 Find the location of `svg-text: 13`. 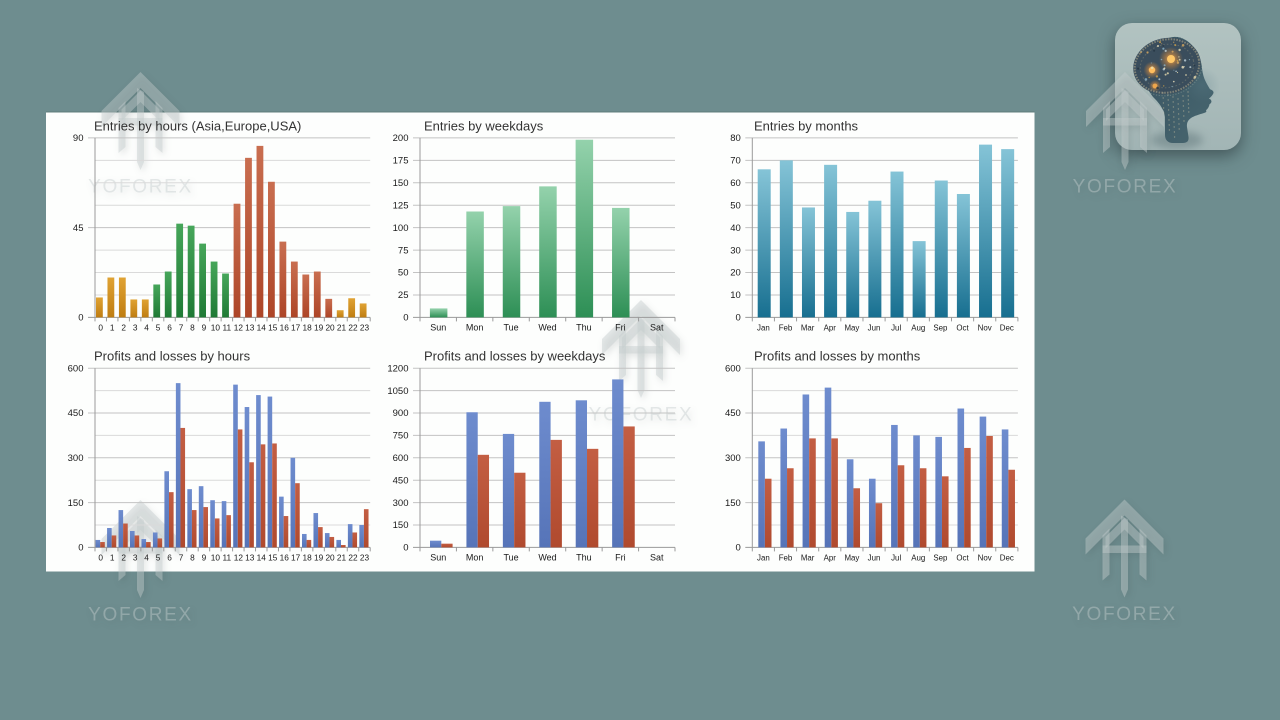

svg-text: 13 is located at coordinates (250, 557).